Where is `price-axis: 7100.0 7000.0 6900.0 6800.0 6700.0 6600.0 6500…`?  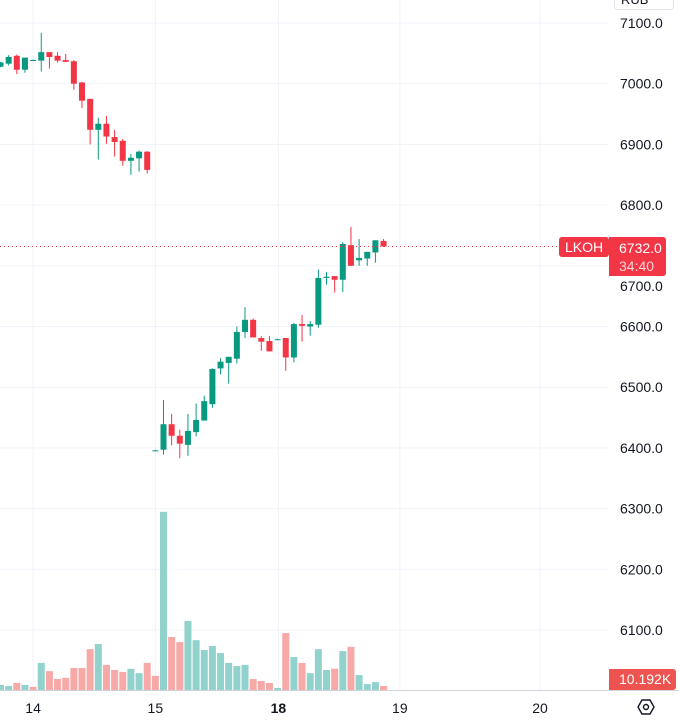
price-axis: 7100.0 7000.0 6900.0 6800.0 6700.0 6600.0 6500… is located at coordinates (641, 326).